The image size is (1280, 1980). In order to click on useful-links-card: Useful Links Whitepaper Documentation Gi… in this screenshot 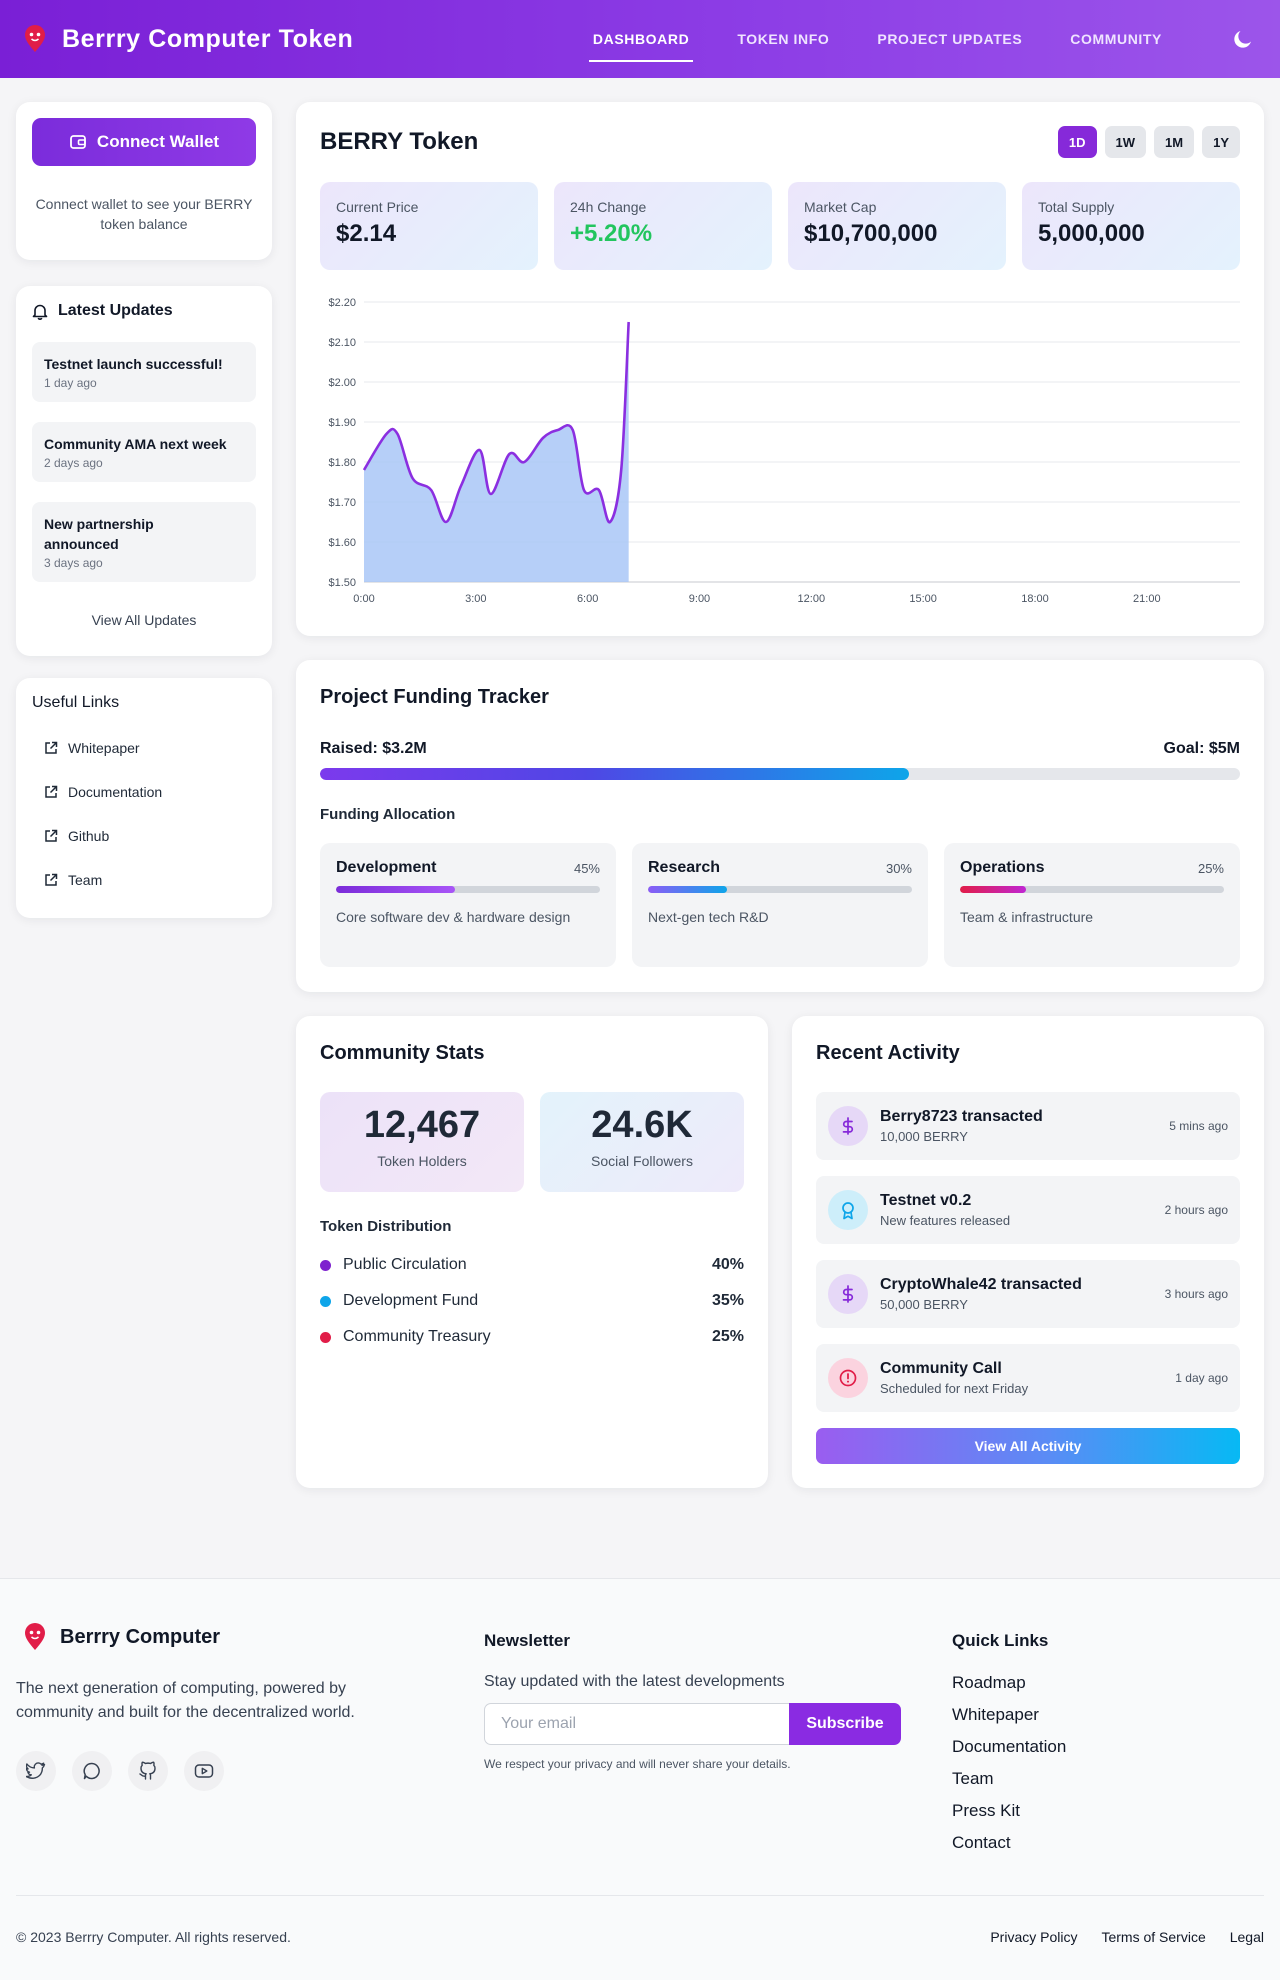, I will do `click(144, 798)`.